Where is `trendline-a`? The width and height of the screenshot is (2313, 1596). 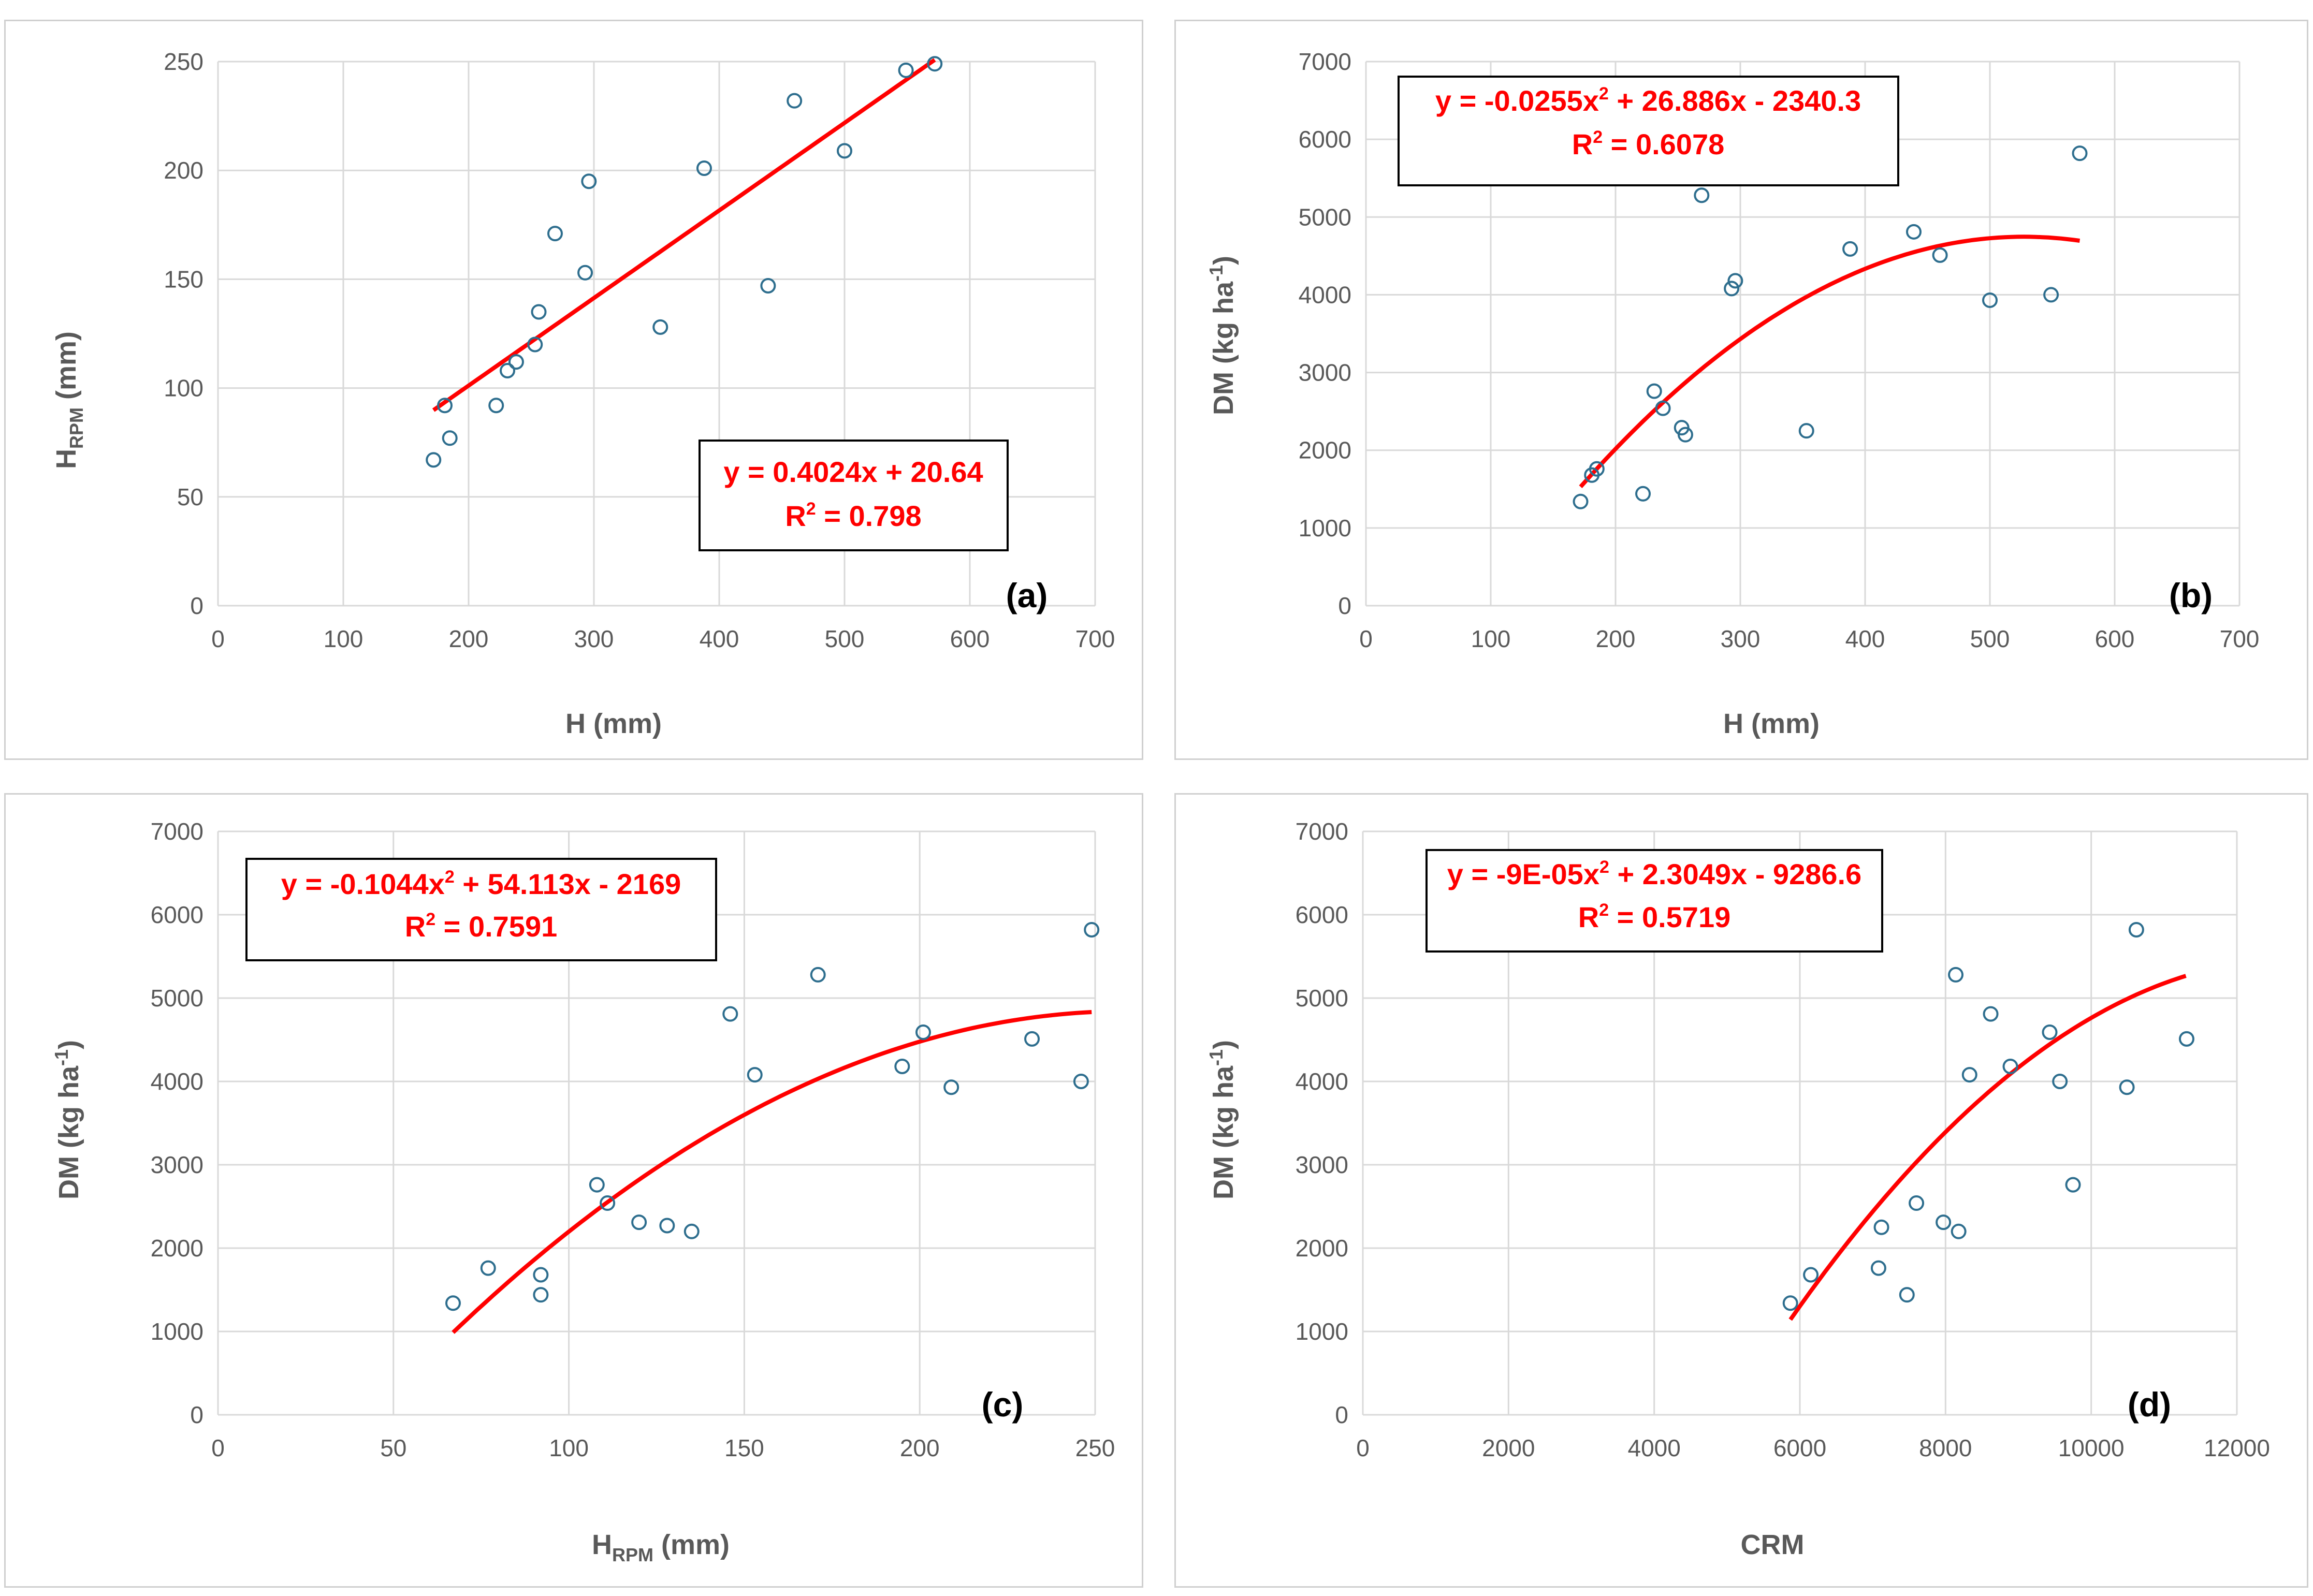
trendline-a is located at coordinates (684, 235).